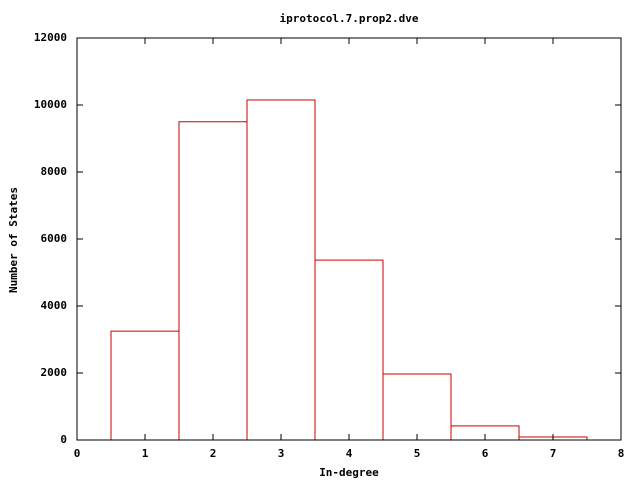  What do you see at coordinates (349, 472) in the screenshot?
I see `x-axis-label: In-degree` at bounding box center [349, 472].